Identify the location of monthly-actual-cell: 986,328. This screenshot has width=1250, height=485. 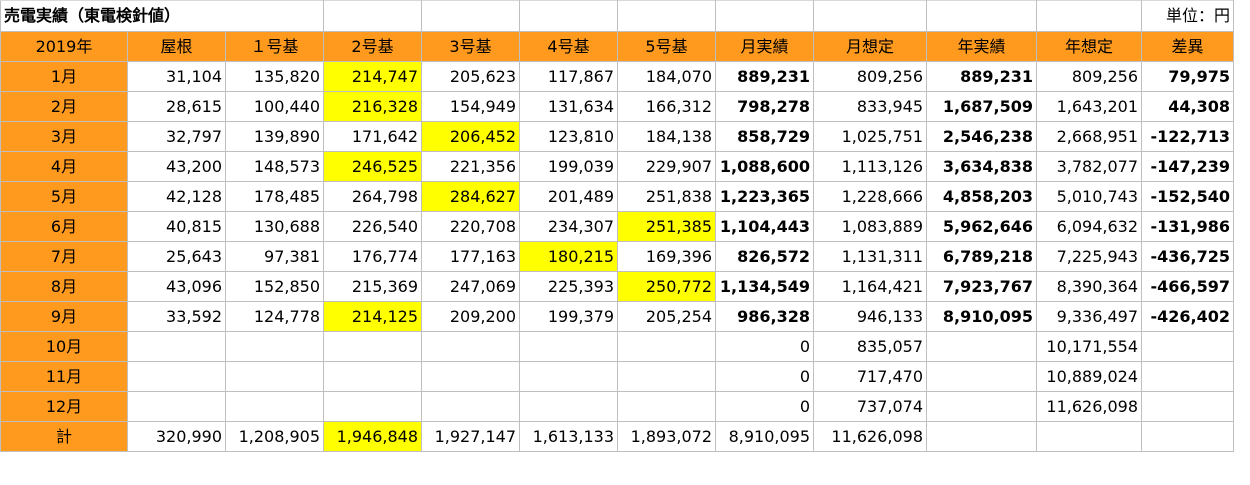
(764, 316).